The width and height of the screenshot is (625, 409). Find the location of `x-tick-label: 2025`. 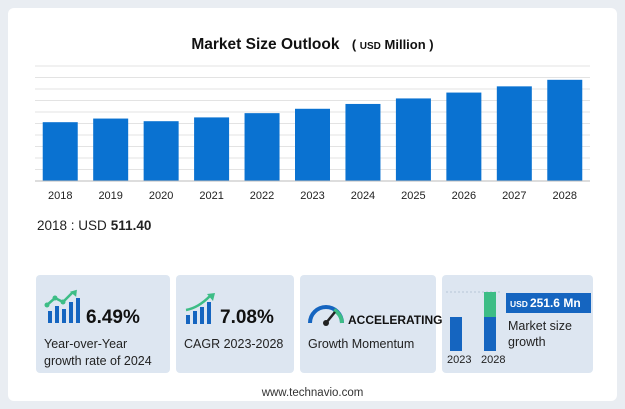

x-tick-label: 2025 is located at coordinates (413, 196).